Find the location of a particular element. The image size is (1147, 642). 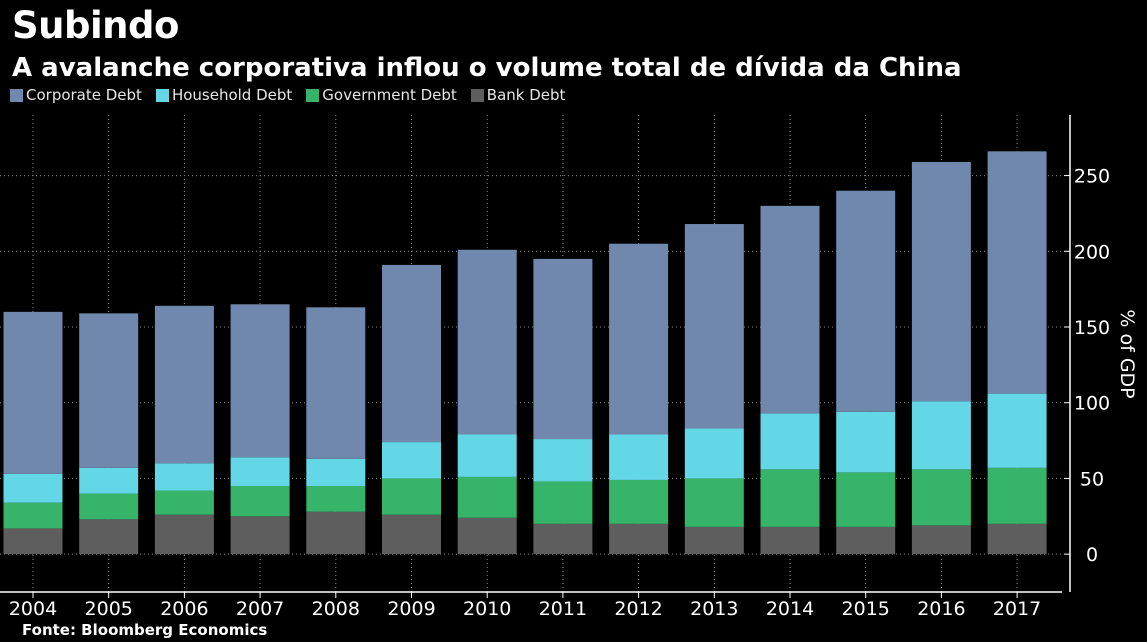

x-tick-label: 2011 is located at coordinates (563, 609).